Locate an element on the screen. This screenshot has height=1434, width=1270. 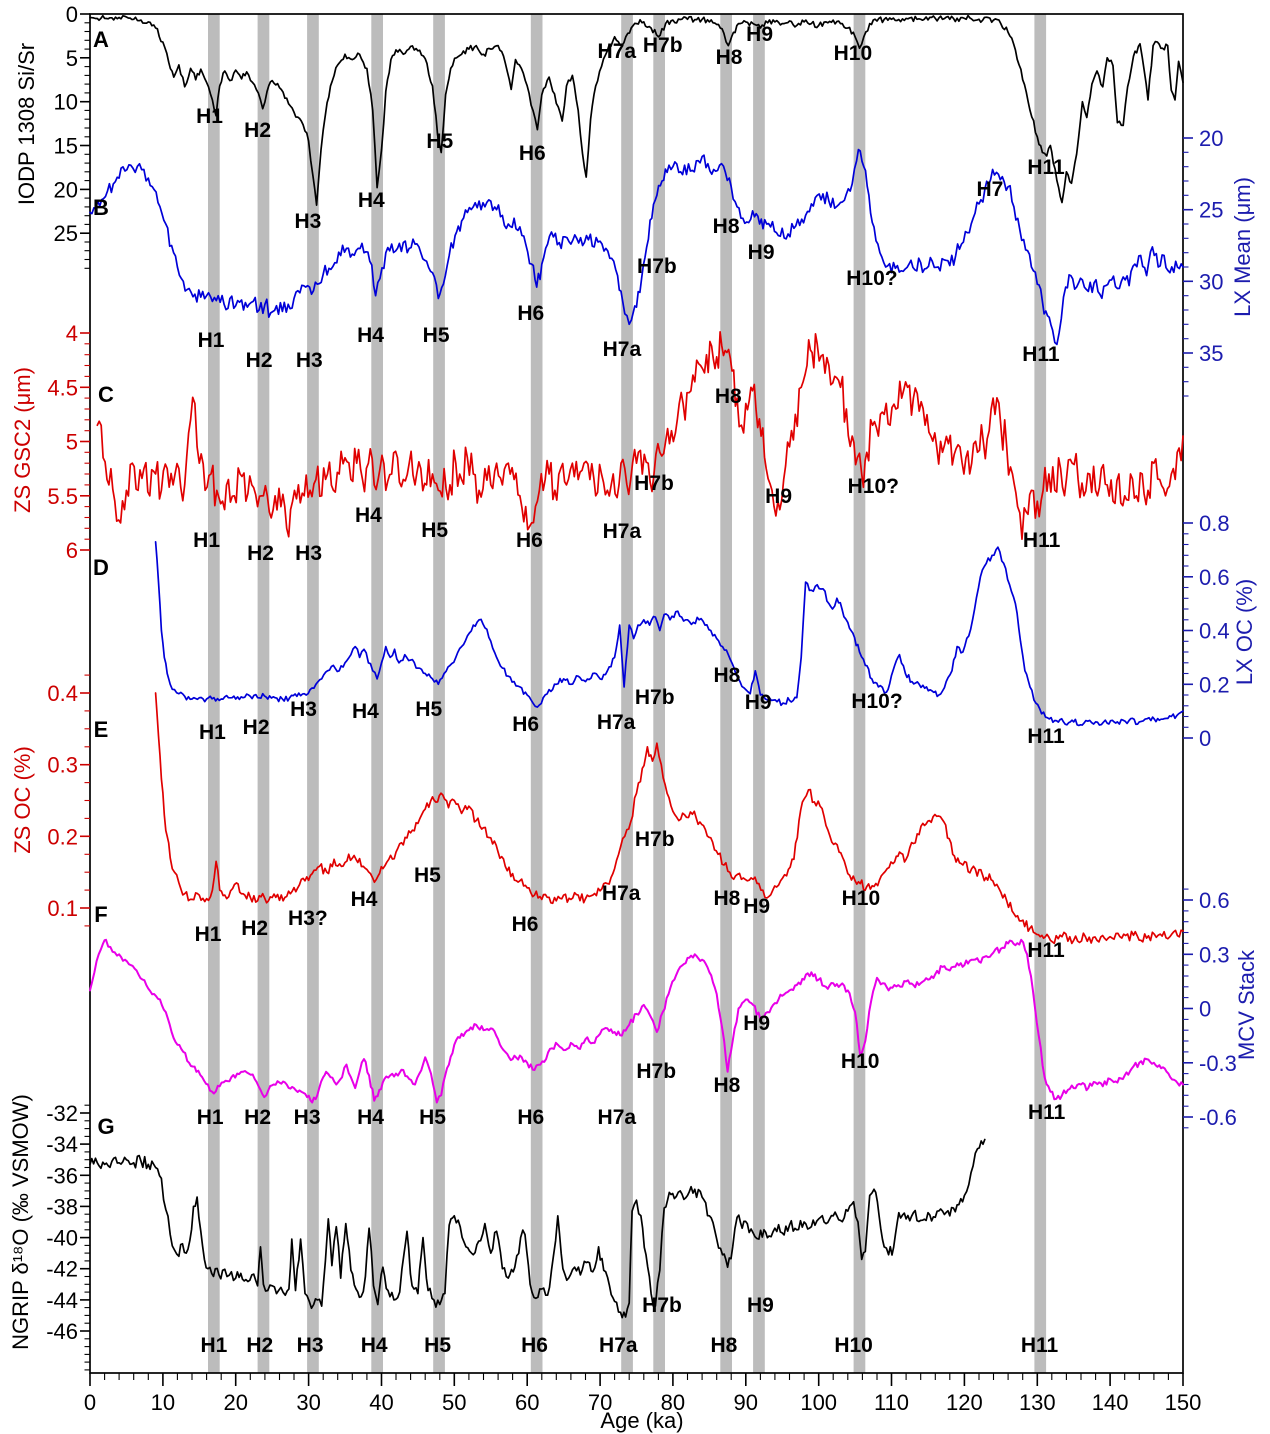
x-tick-label: 0 is located at coordinates (90, 1402).